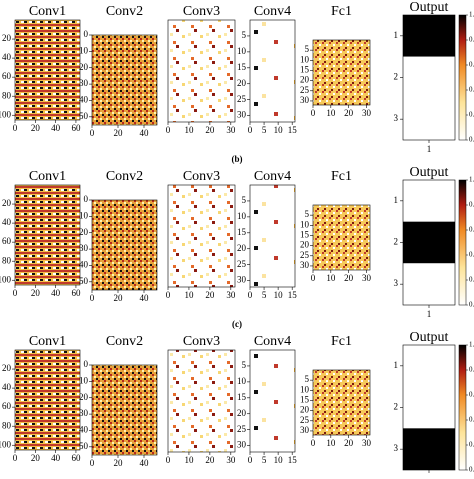 This screenshot has width=474, height=479. Describe the element at coordinates (396, 35) in the screenshot. I see `y-tick-label: 1` at that location.